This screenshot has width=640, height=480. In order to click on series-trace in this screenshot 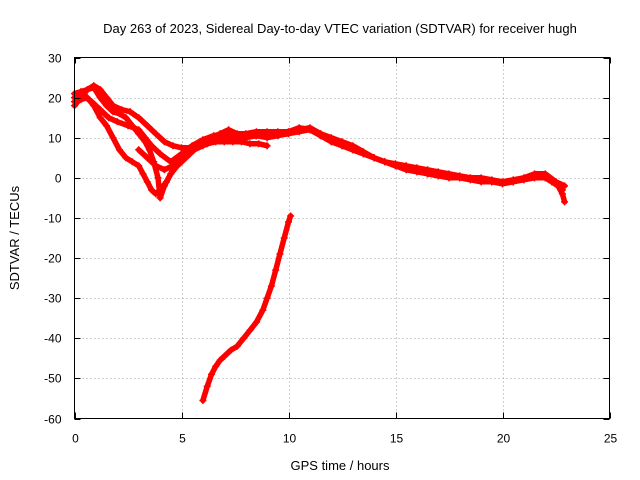, I will do `click(247, 308)`.